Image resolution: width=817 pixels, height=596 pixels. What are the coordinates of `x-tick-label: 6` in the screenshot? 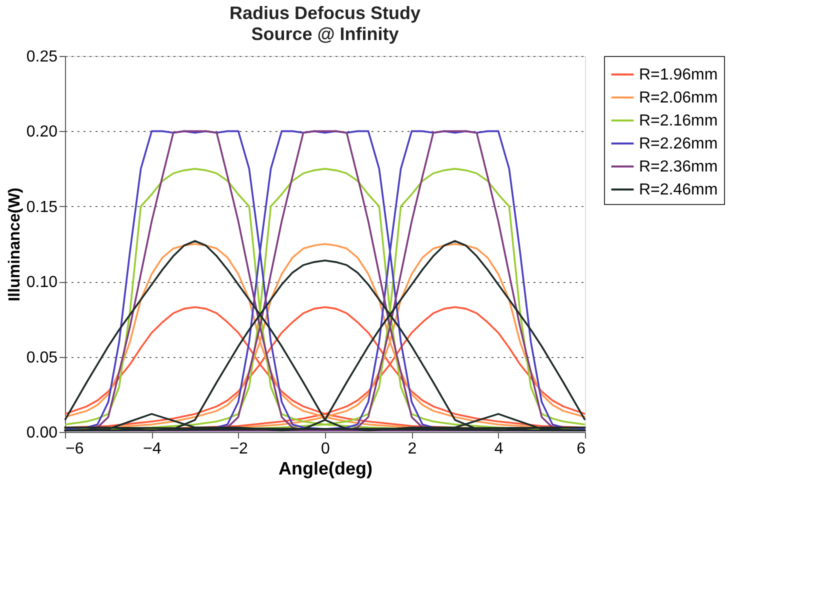 It's located at (581, 449).